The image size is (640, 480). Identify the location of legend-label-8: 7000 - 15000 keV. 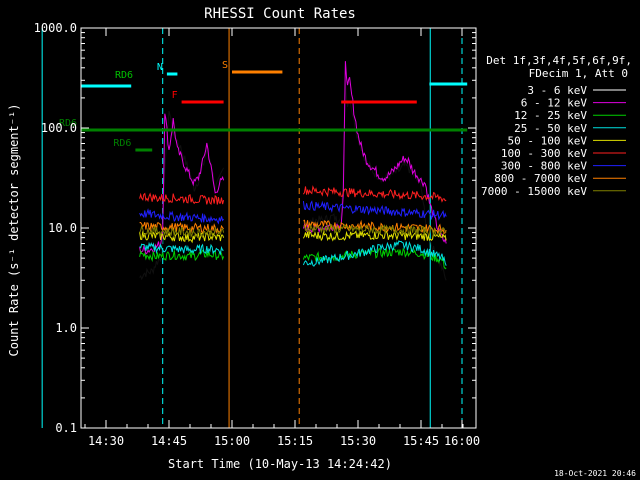
(534, 191).